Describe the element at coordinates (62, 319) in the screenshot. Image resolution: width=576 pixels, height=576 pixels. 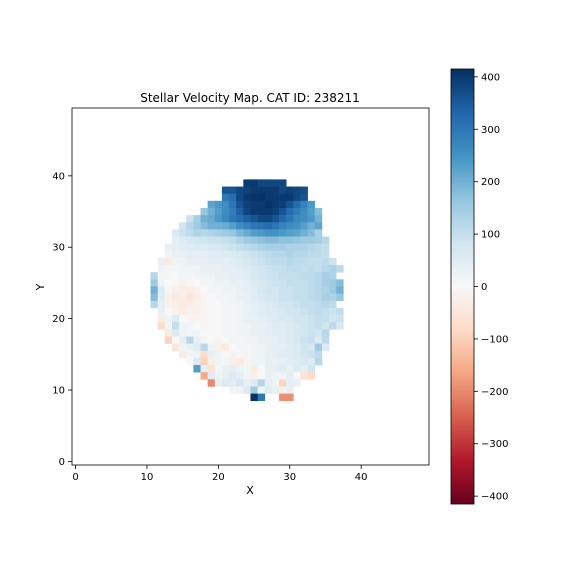
I see `y-axis-ticks: 0 10 20 30 40` at that location.